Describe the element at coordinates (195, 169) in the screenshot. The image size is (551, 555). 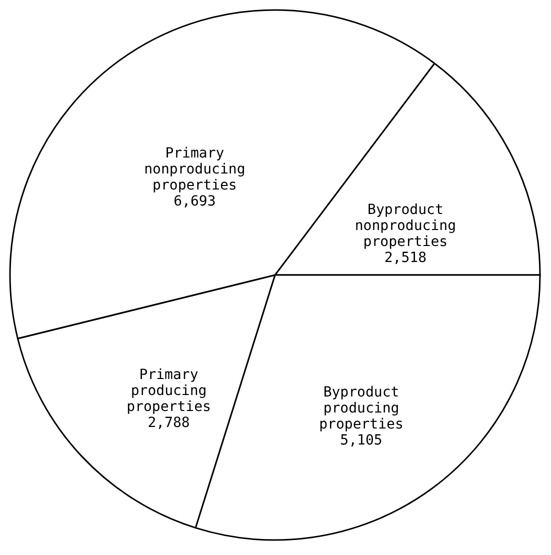
I see `slice-label: Primary nonproducing properties` at that location.